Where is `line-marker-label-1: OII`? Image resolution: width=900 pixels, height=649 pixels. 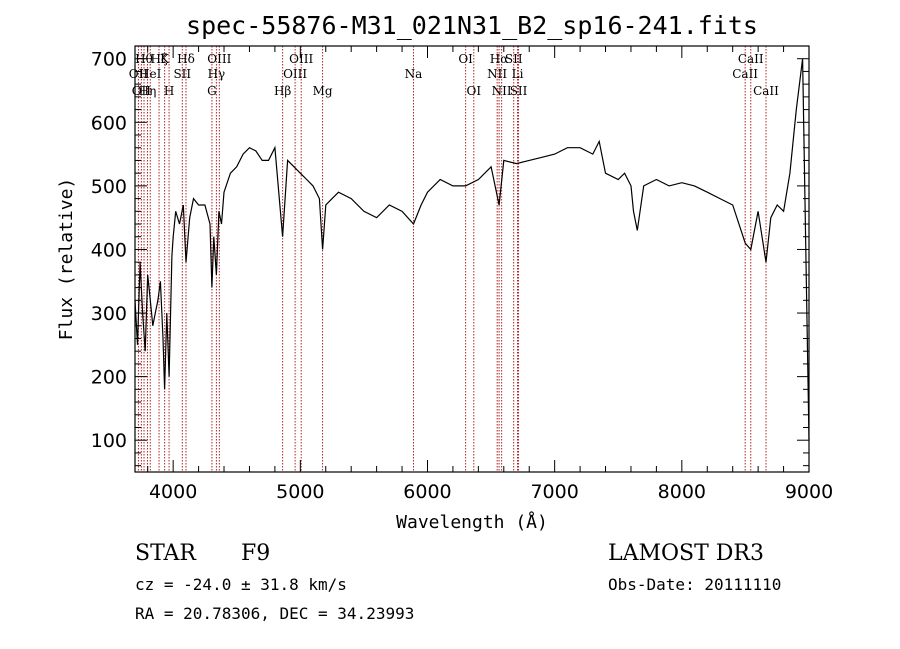 line-marker-label-1: OII is located at coordinates (142, 91).